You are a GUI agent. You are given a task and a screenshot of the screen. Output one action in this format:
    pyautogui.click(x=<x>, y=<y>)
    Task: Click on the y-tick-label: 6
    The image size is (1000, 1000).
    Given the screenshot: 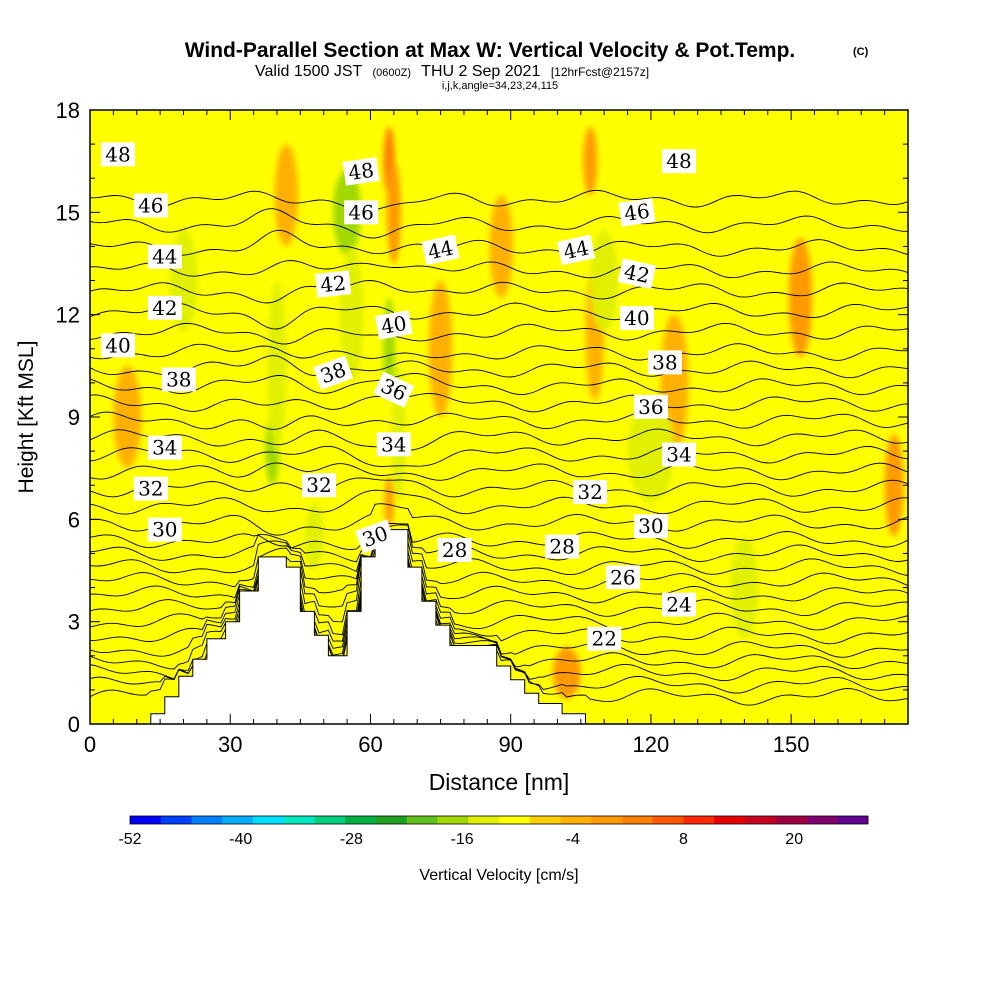 What is the action you would take?
    pyautogui.click(x=74, y=519)
    